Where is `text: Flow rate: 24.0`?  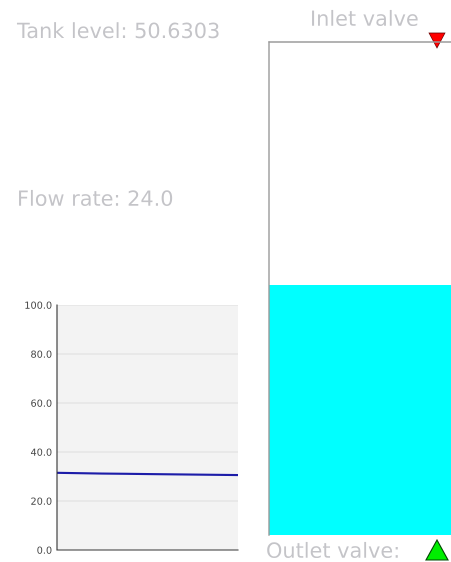
text: Flow rate: 24.0 is located at coordinates (95, 198).